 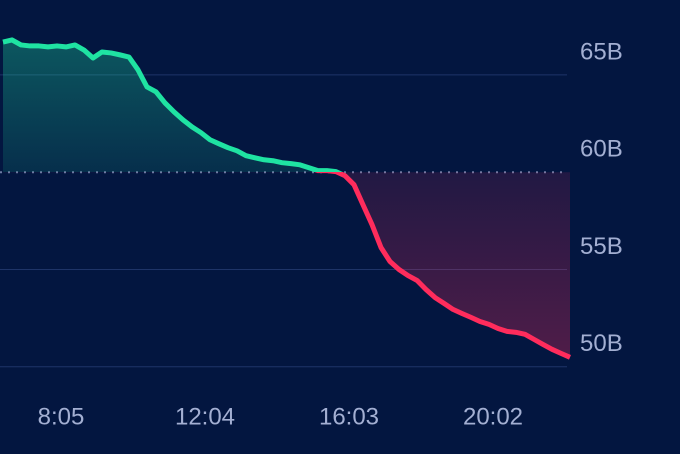 I want to click on y-tick-label: 60B, so click(x=601, y=149).